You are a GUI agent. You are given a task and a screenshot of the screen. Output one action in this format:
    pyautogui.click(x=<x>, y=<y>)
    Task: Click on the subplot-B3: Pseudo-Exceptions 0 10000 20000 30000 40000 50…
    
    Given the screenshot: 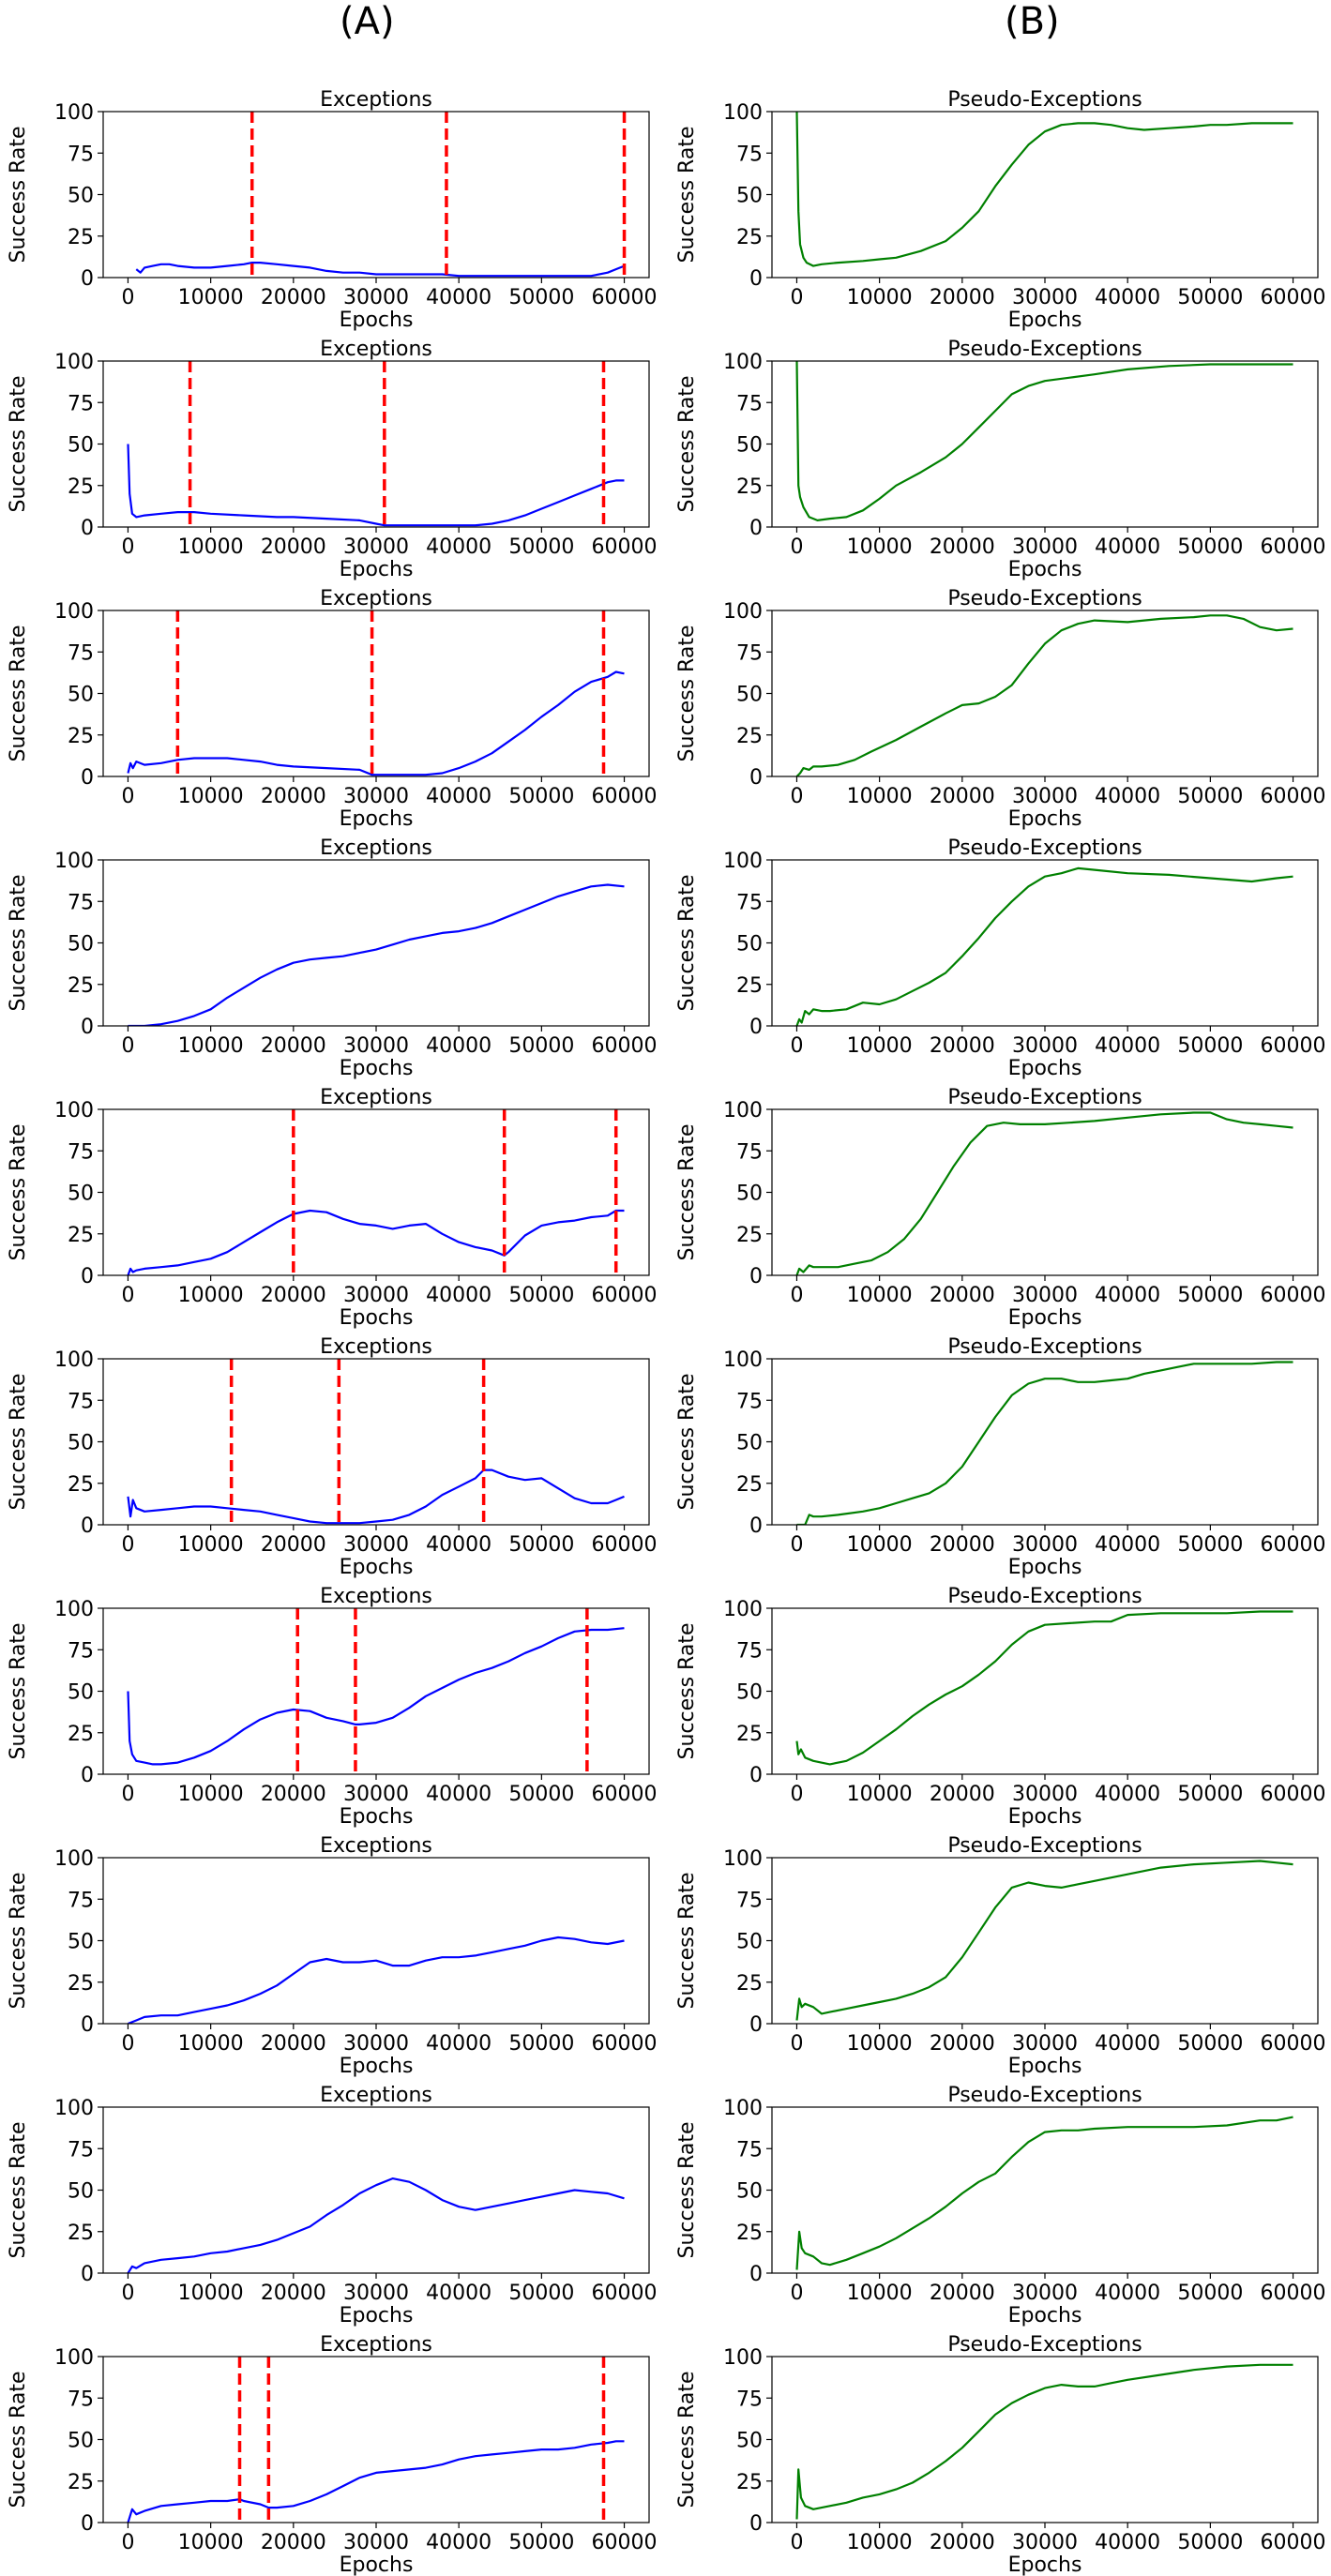 What is the action you would take?
    pyautogui.click(x=1001, y=709)
    